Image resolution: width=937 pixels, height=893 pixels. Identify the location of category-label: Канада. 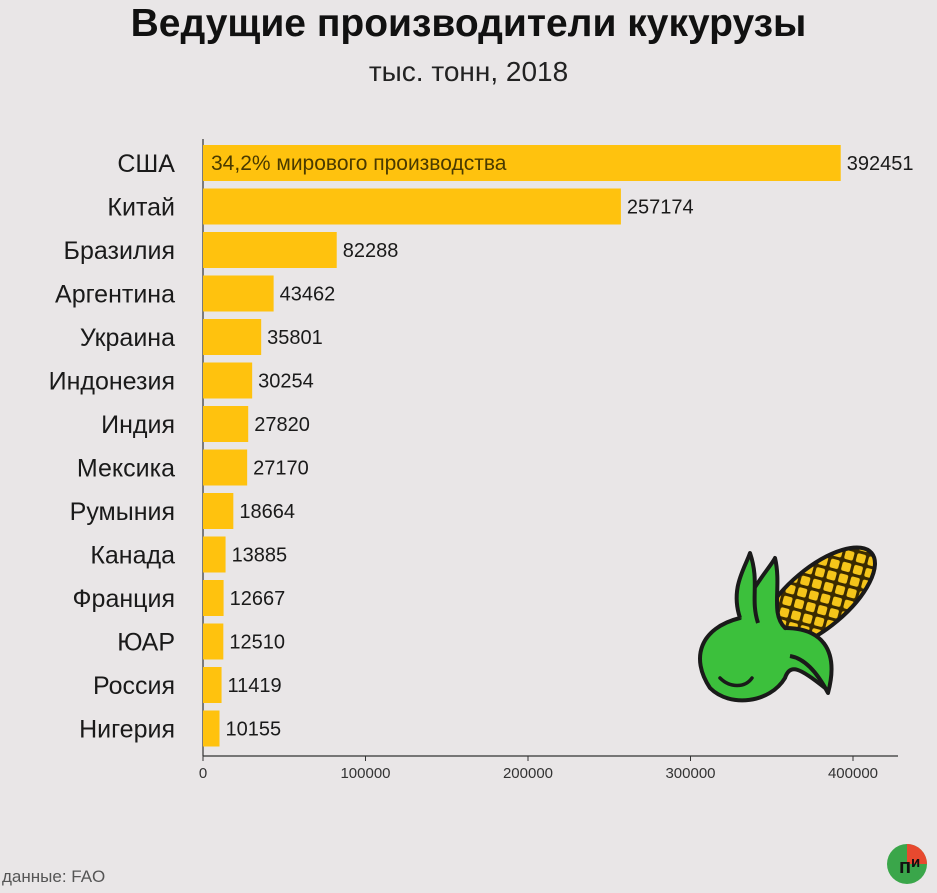
(132, 556).